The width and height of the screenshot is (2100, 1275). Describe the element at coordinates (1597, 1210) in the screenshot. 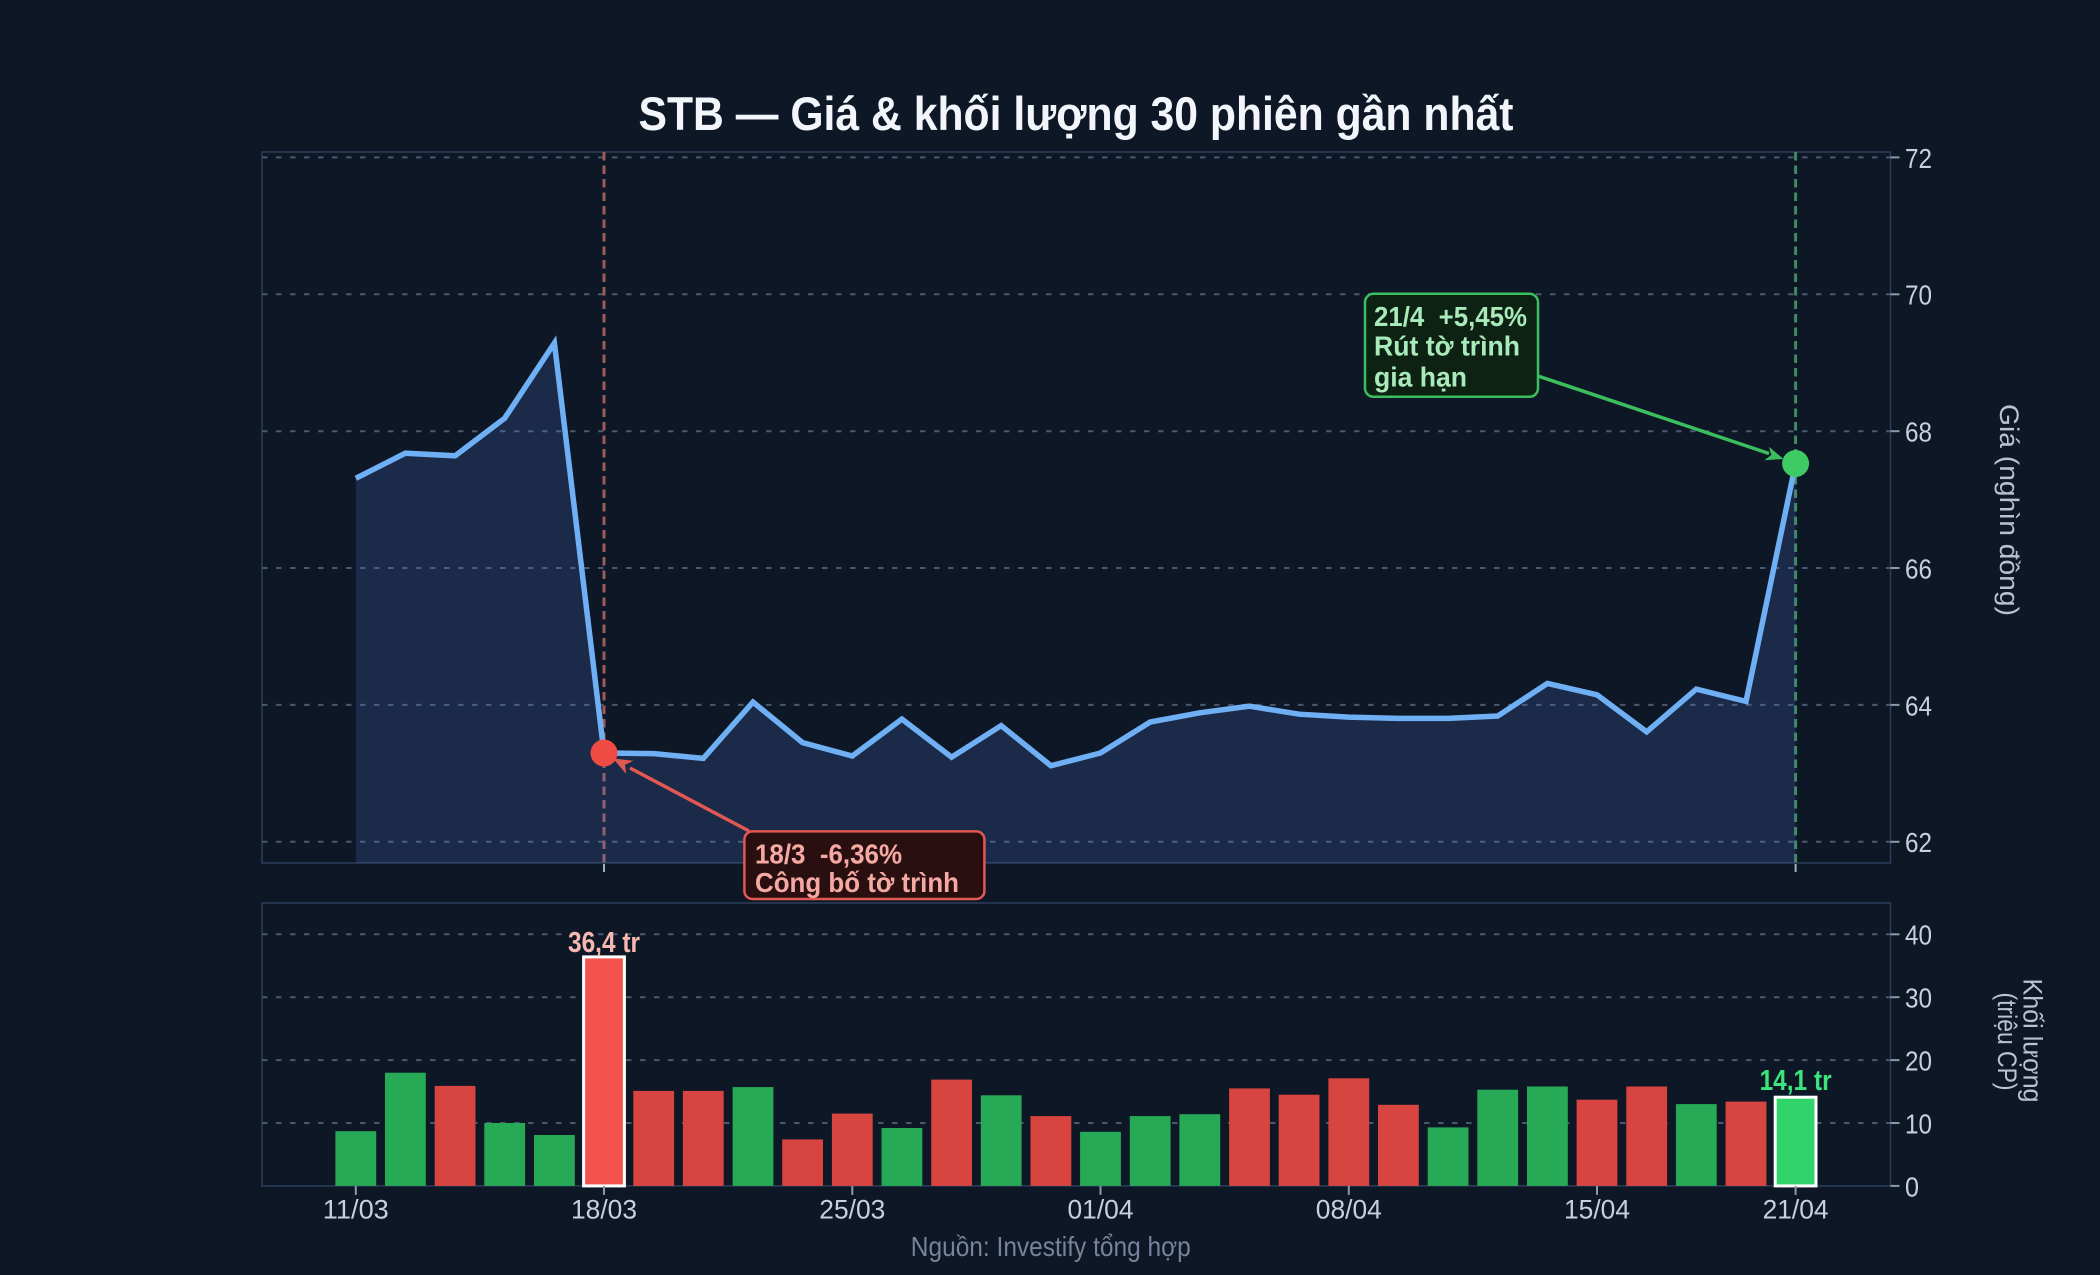

I see `svg-text: 15/04` at that location.